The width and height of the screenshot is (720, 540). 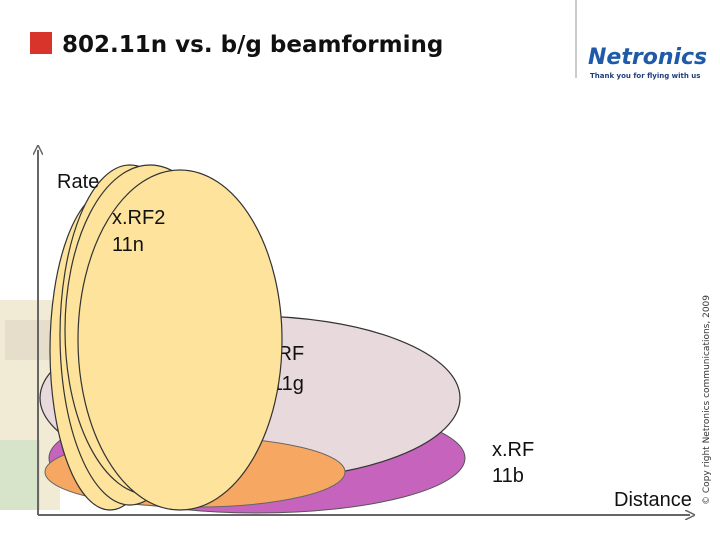 What do you see at coordinates (645, 76) in the screenshot?
I see `tagline: Thank you for flying with us` at bounding box center [645, 76].